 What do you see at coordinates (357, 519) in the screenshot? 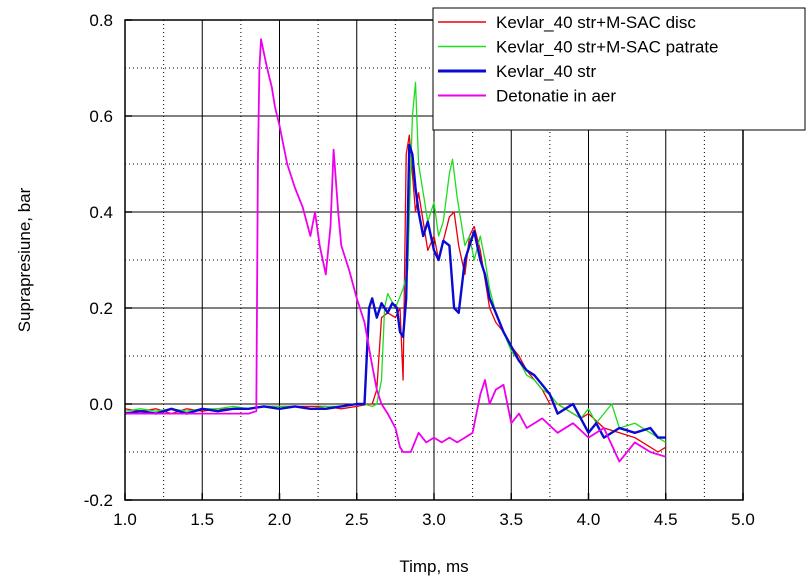
I see `x-tick-label: 2.5` at bounding box center [357, 519].